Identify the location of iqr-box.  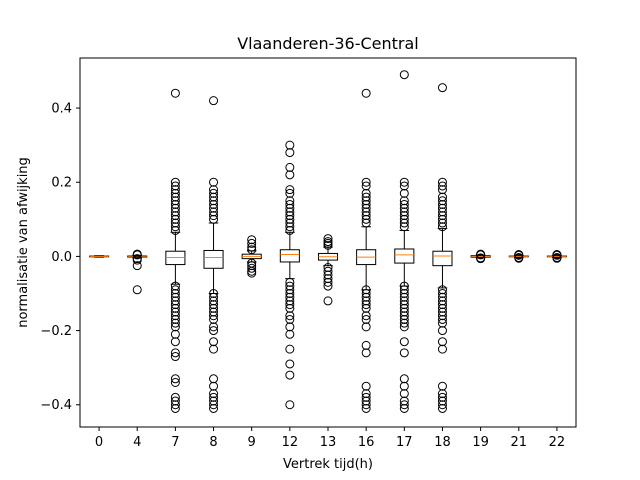
(213, 259).